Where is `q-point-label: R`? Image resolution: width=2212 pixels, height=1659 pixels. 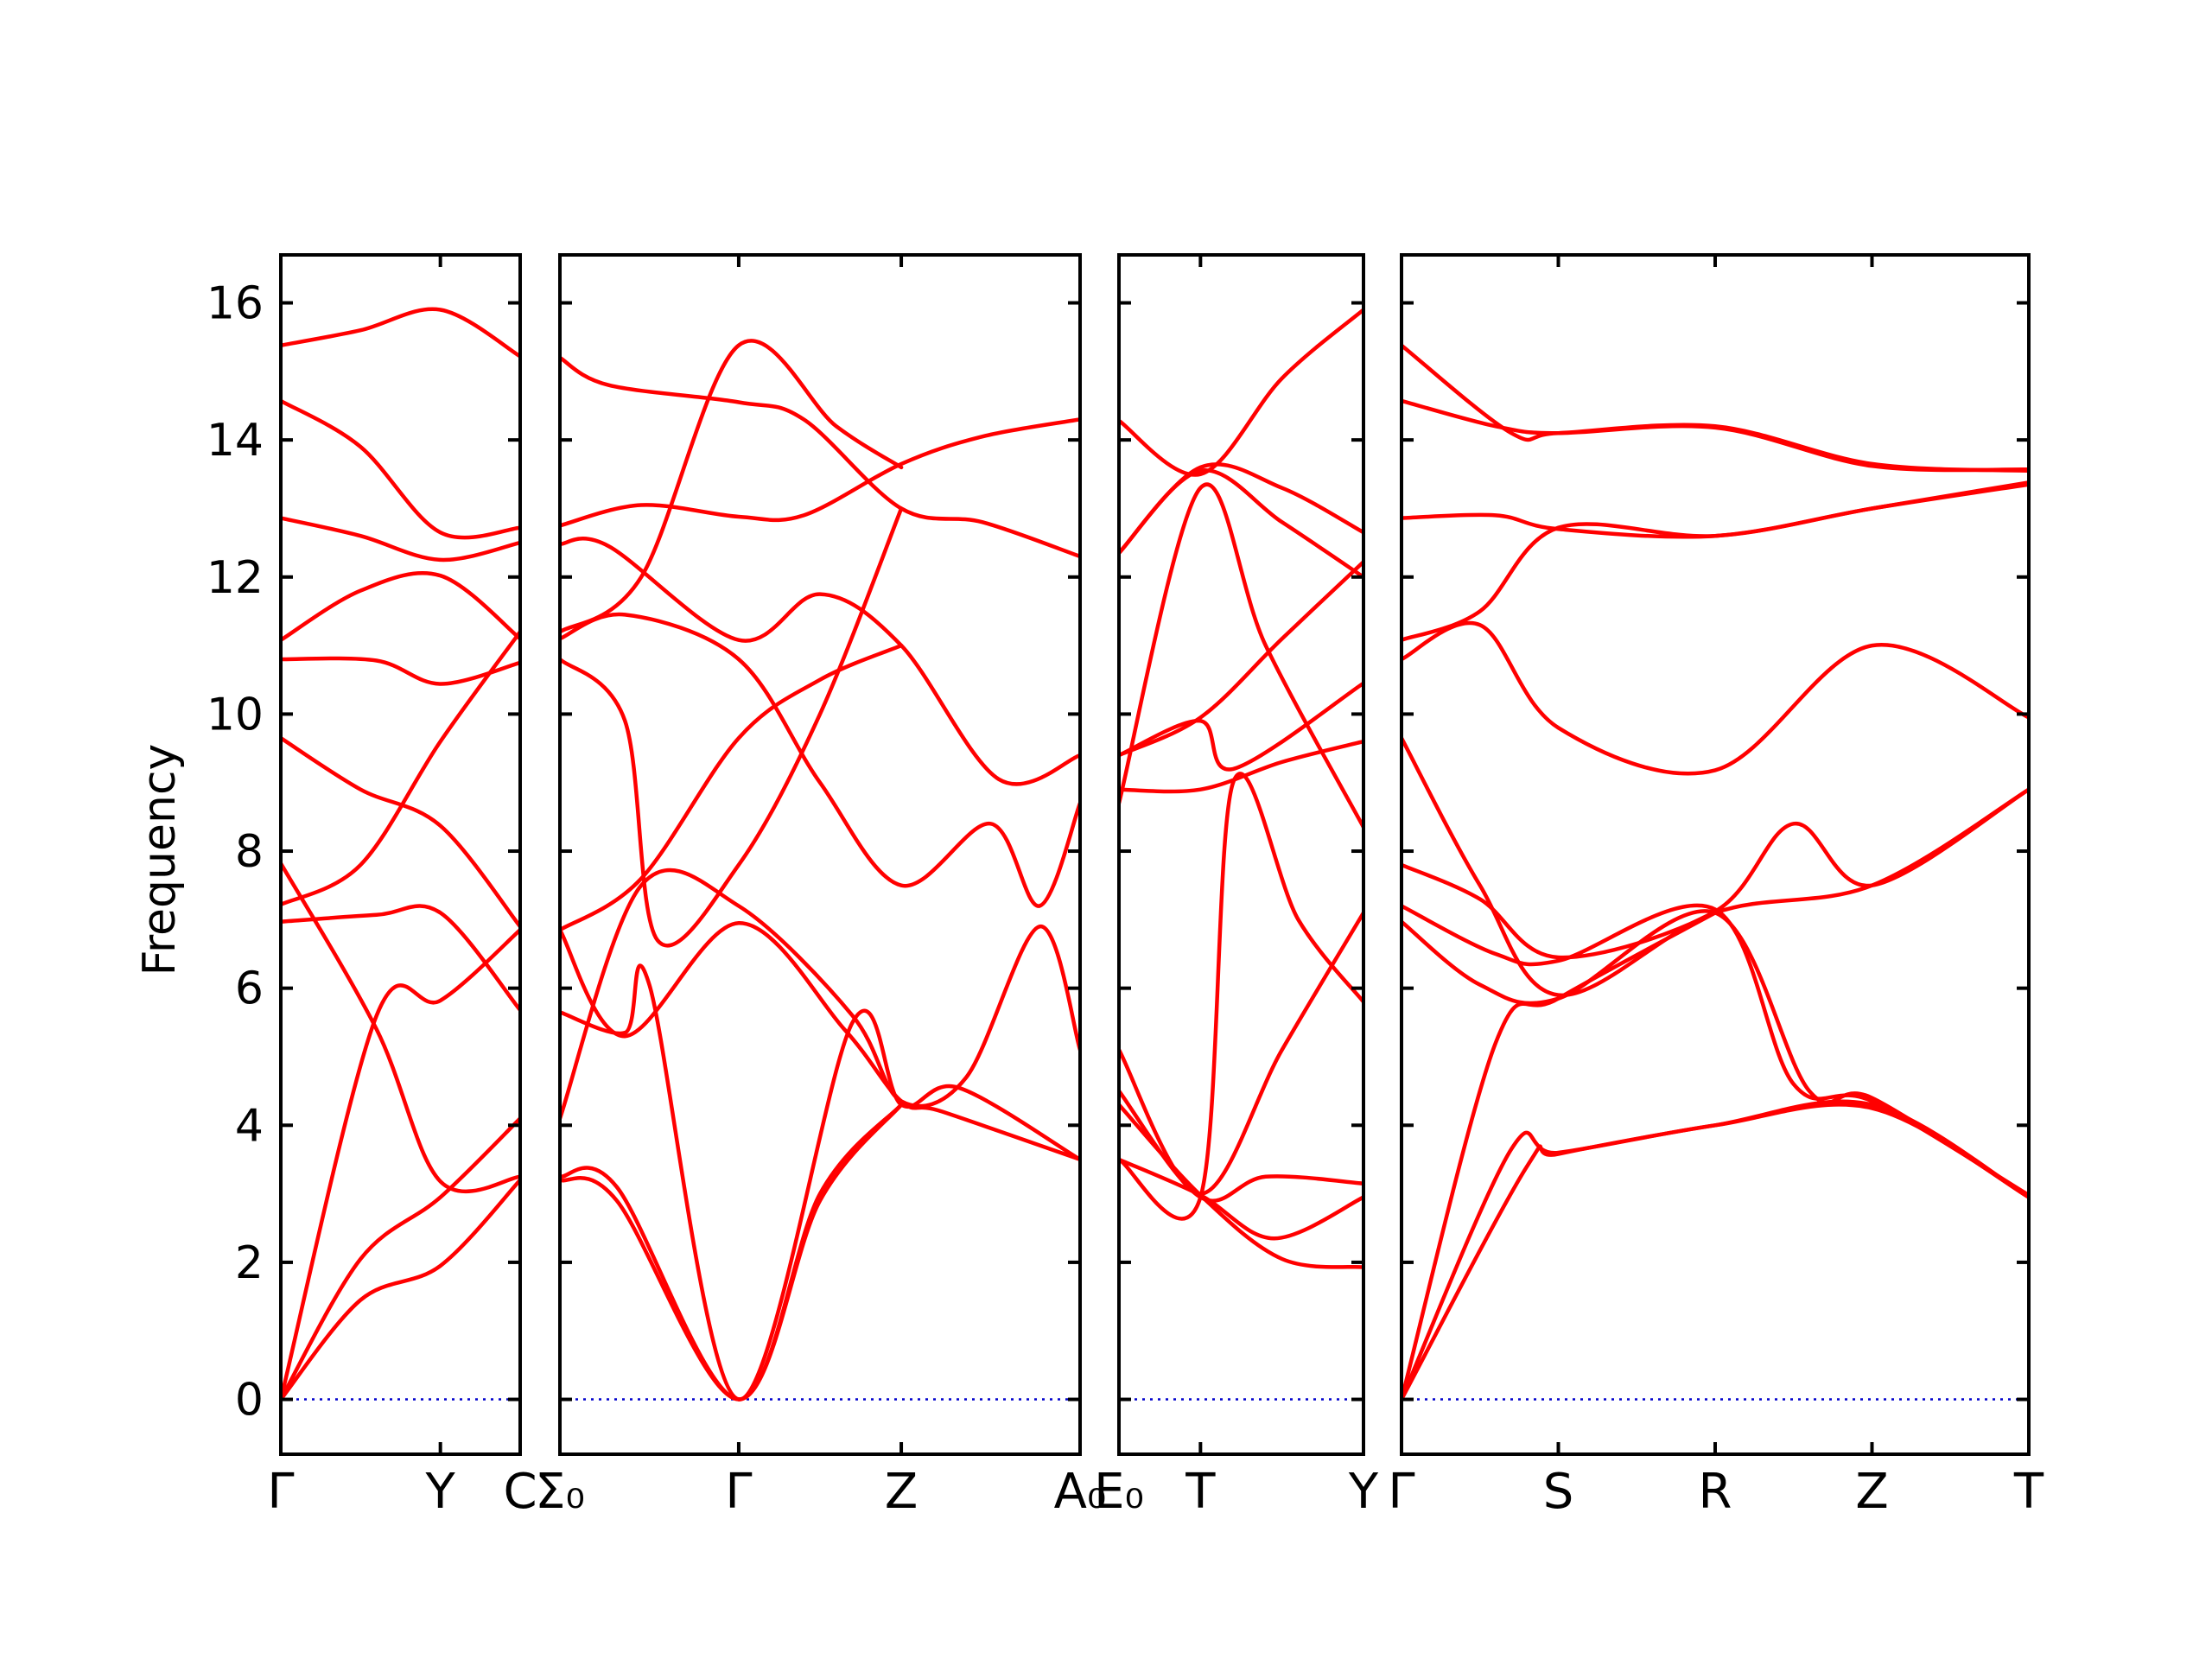
q-point-label: R is located at coordinates (1715, 1492).